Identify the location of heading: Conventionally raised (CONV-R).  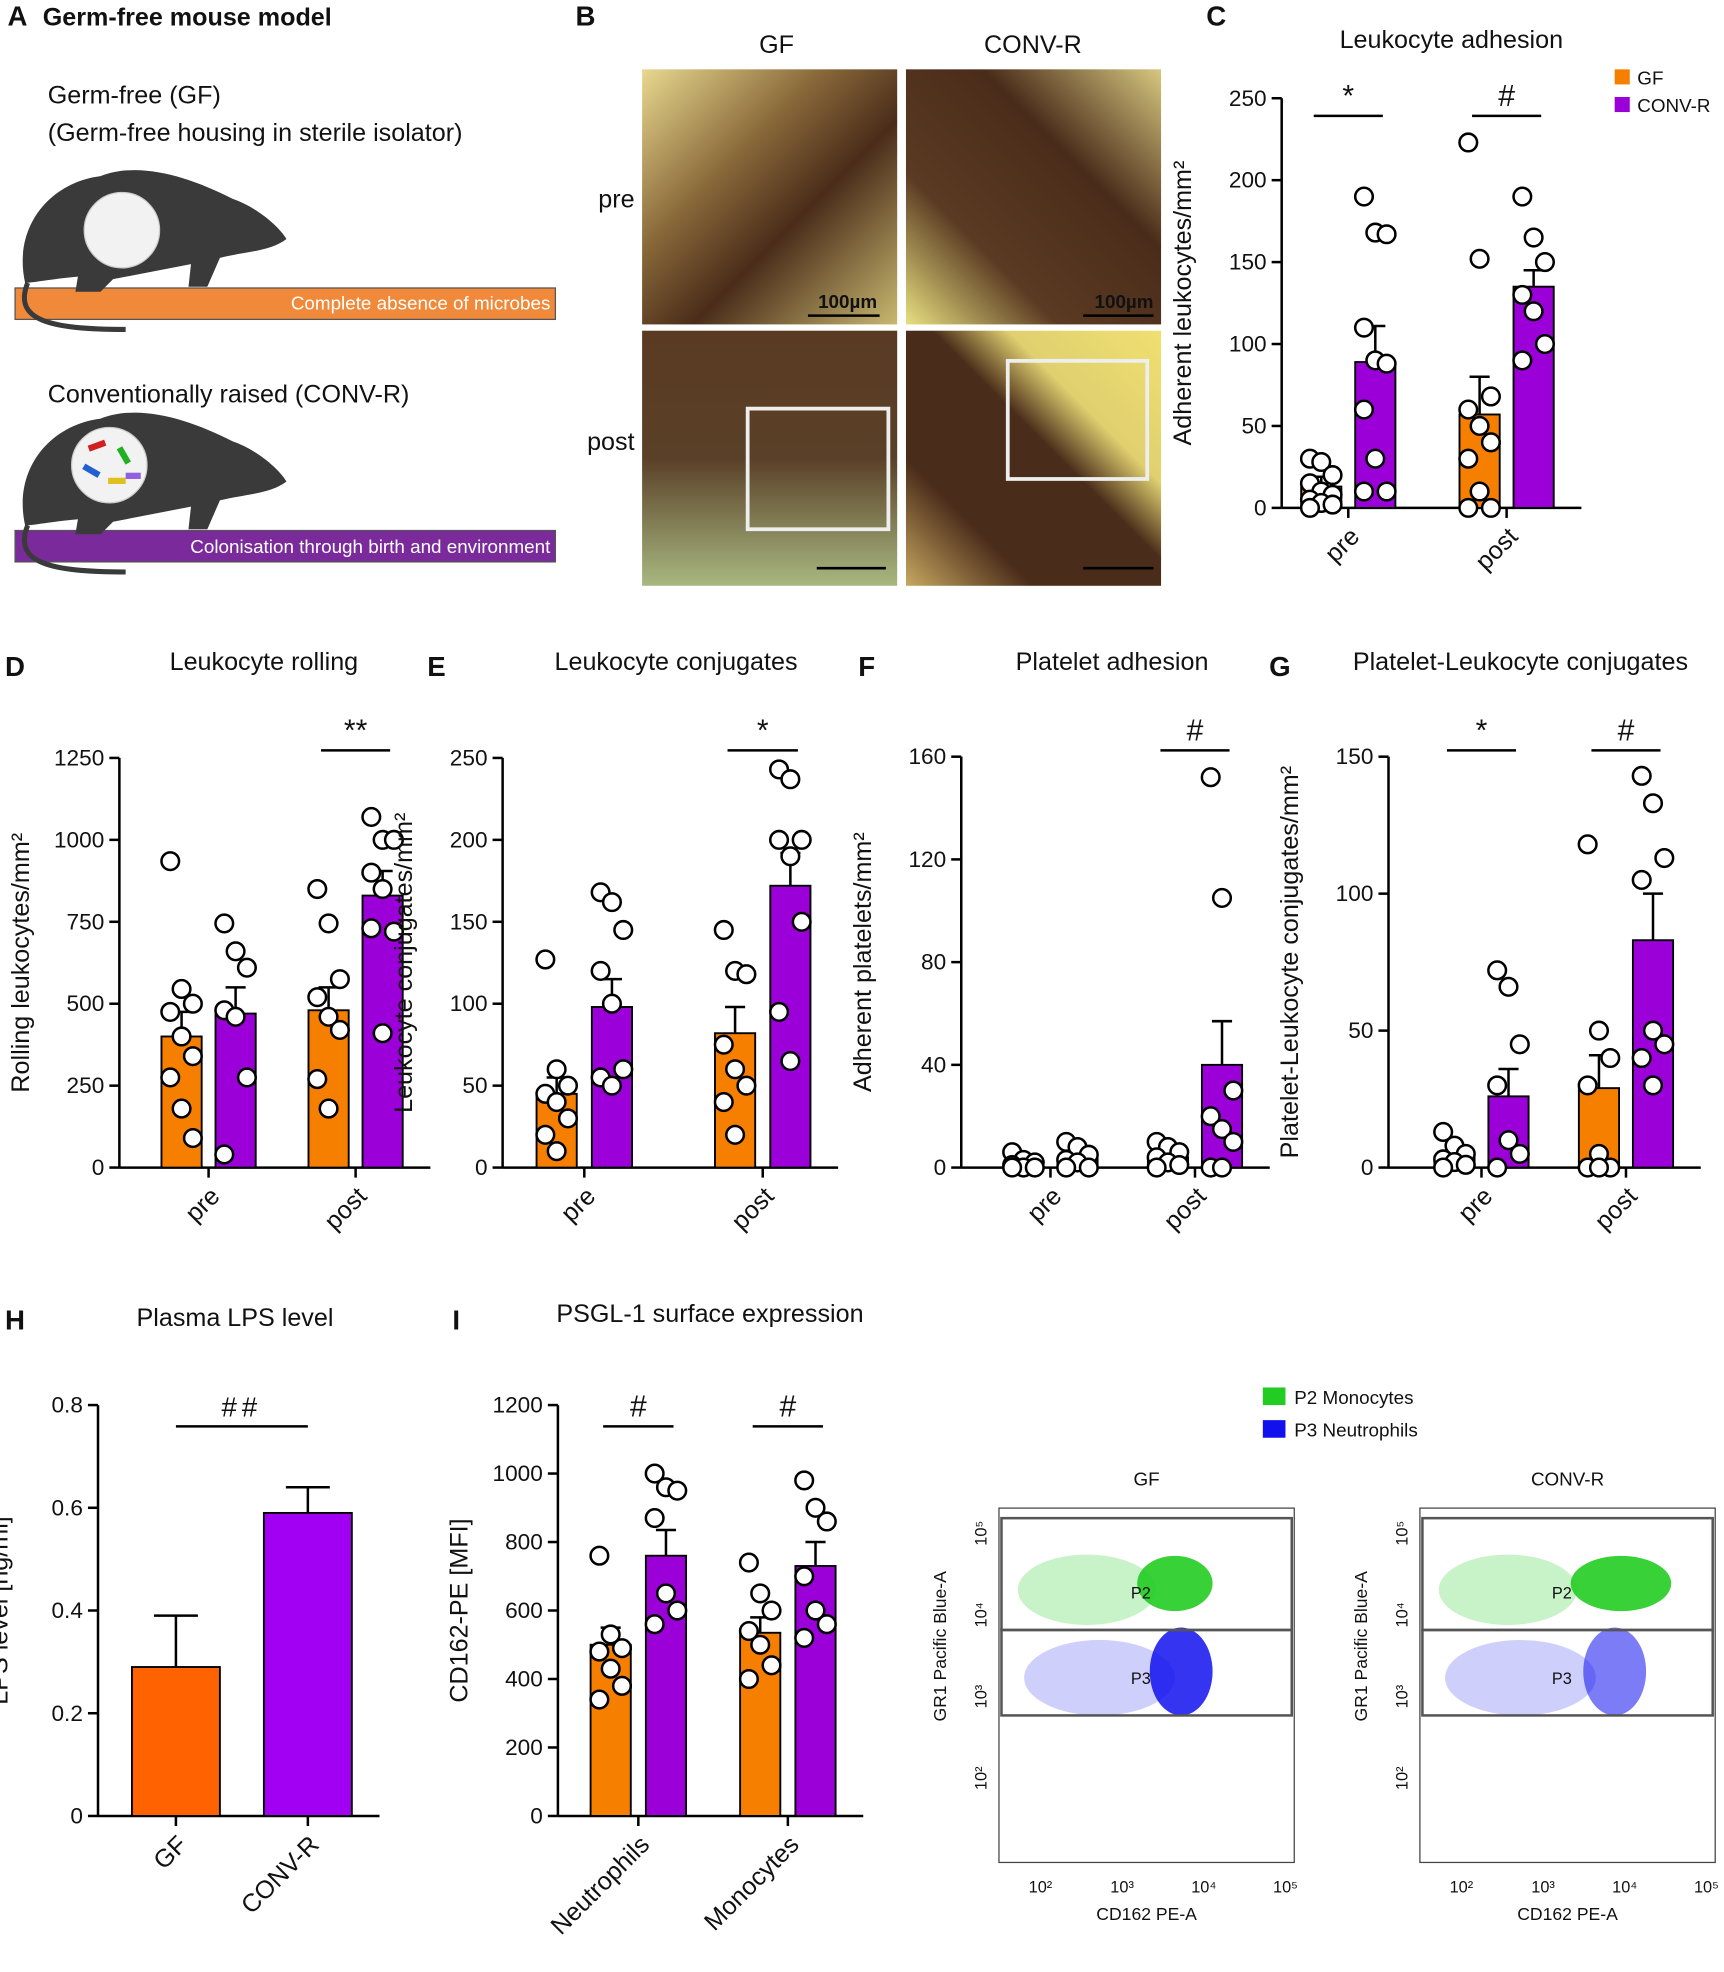
(229, 394).